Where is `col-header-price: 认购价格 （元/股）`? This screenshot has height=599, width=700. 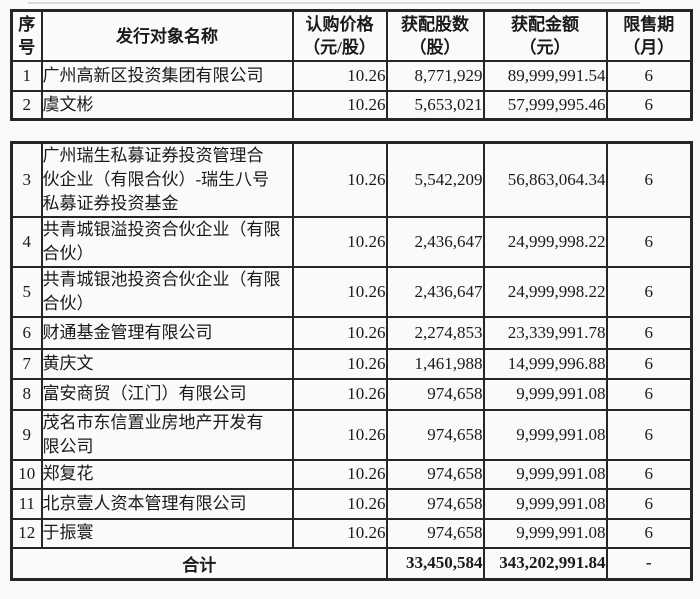
col-header-price: 认购价格 （元/股） is located at coordinates (339, 35).